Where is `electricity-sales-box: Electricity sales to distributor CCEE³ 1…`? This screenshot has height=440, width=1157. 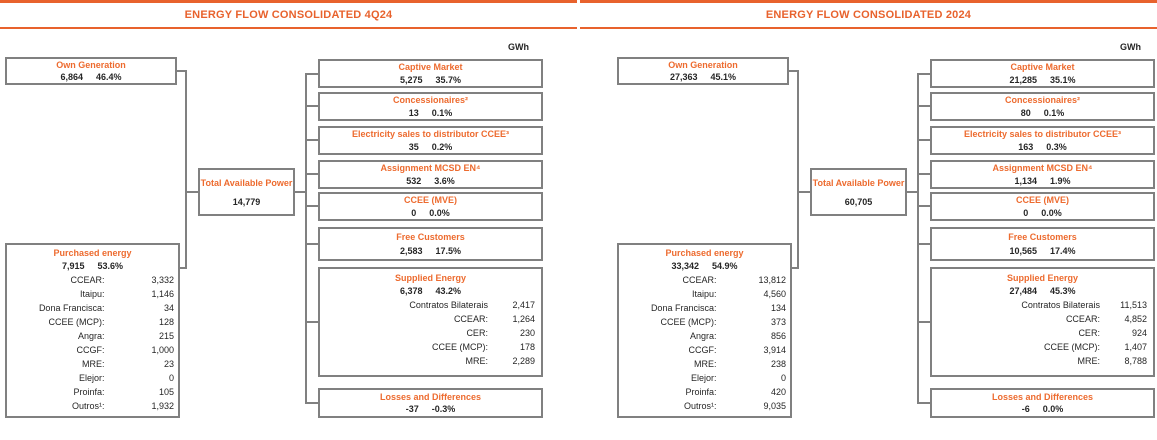 electricity-sales-box: Electricity sales to distributor CCEE³ 1… is located at coordinates (1042, 140).